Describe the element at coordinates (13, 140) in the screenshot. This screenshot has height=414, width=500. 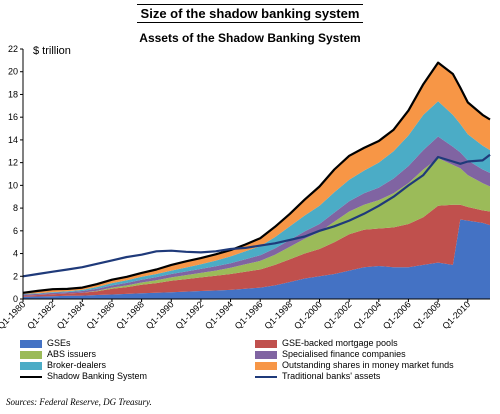
I see `y-tick-label: 14` at that location.